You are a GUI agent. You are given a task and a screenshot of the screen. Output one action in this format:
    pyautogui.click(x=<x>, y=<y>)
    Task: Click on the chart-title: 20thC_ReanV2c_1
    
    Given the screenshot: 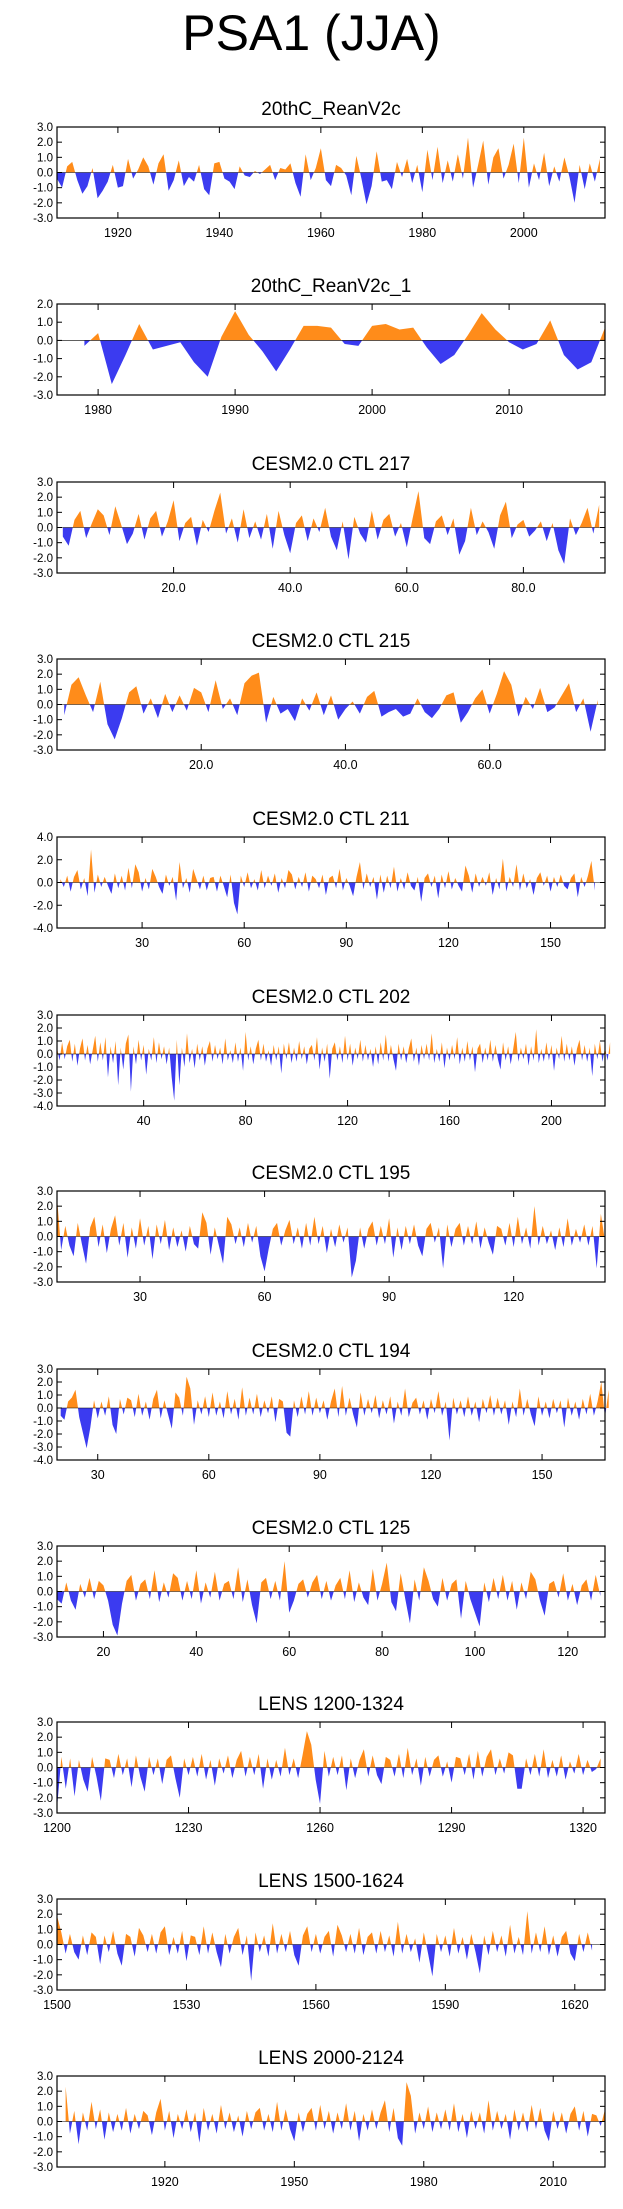 What is the action you would take?
    pyautogui.click(x=331, y=286)
    